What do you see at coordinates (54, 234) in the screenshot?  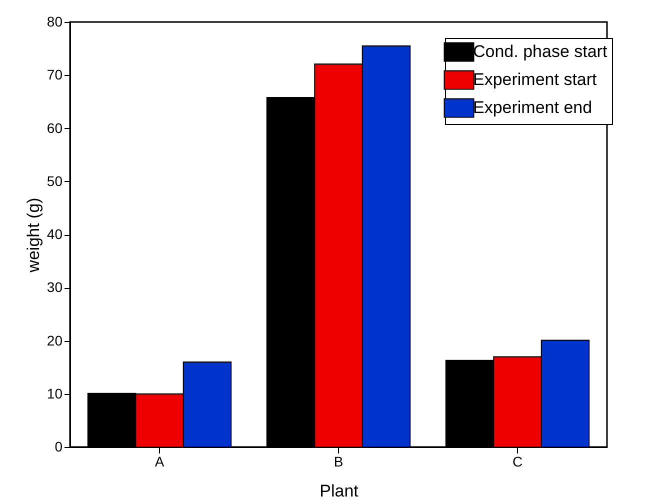 I see `y-tick-label: 40` at bounding box center [54, 234].